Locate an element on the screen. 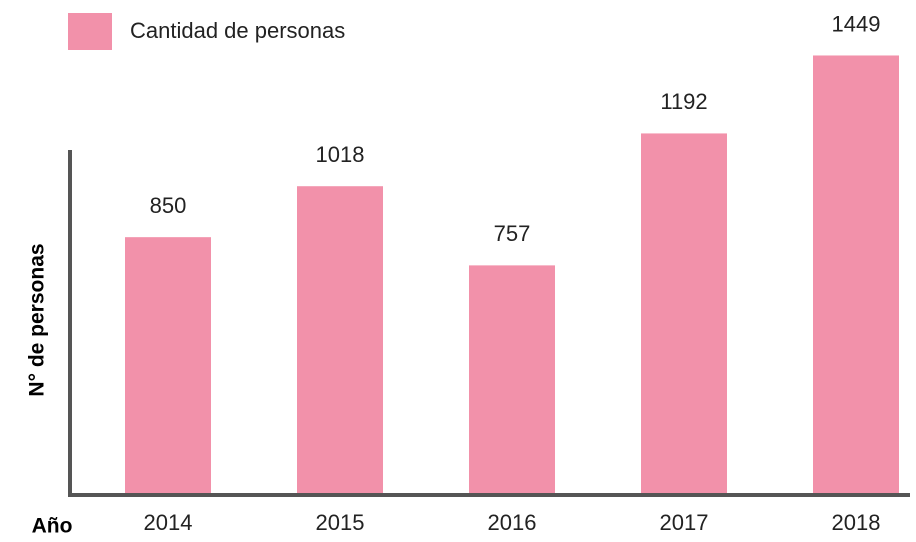 The width and height of the screenshot is (916, 542). x-tick-label: 2018 is located at coordinates (856, 522).